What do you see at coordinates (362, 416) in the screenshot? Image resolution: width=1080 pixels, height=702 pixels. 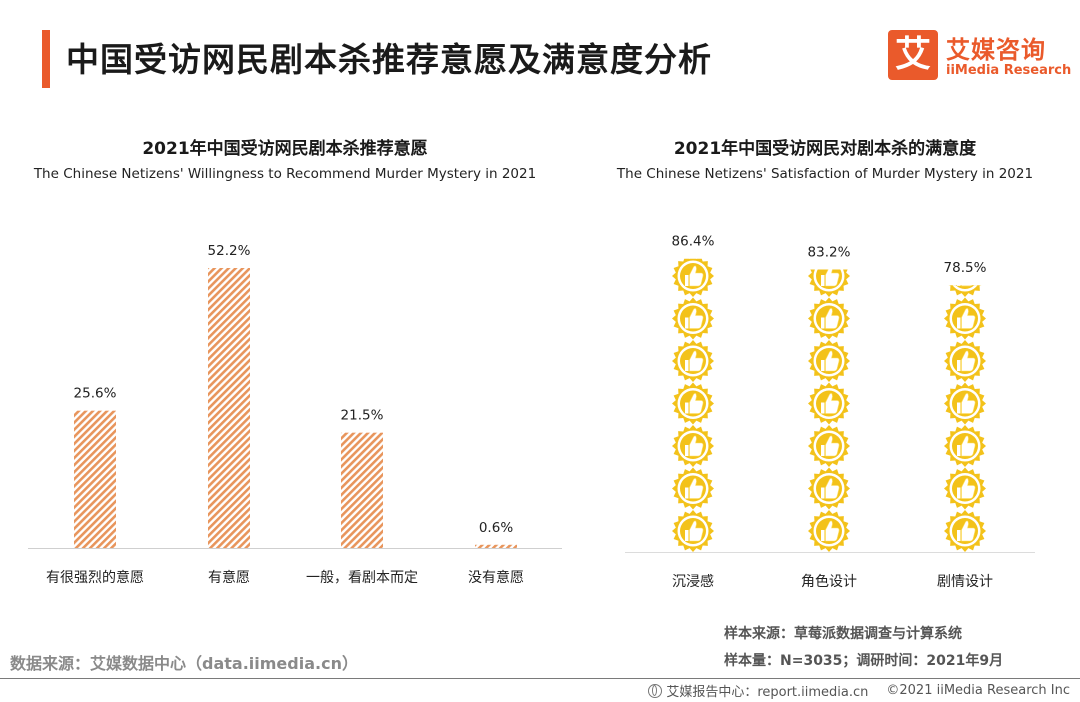 I see `bar-value-label-2: 21.5%` at bounding box center [362, 416].